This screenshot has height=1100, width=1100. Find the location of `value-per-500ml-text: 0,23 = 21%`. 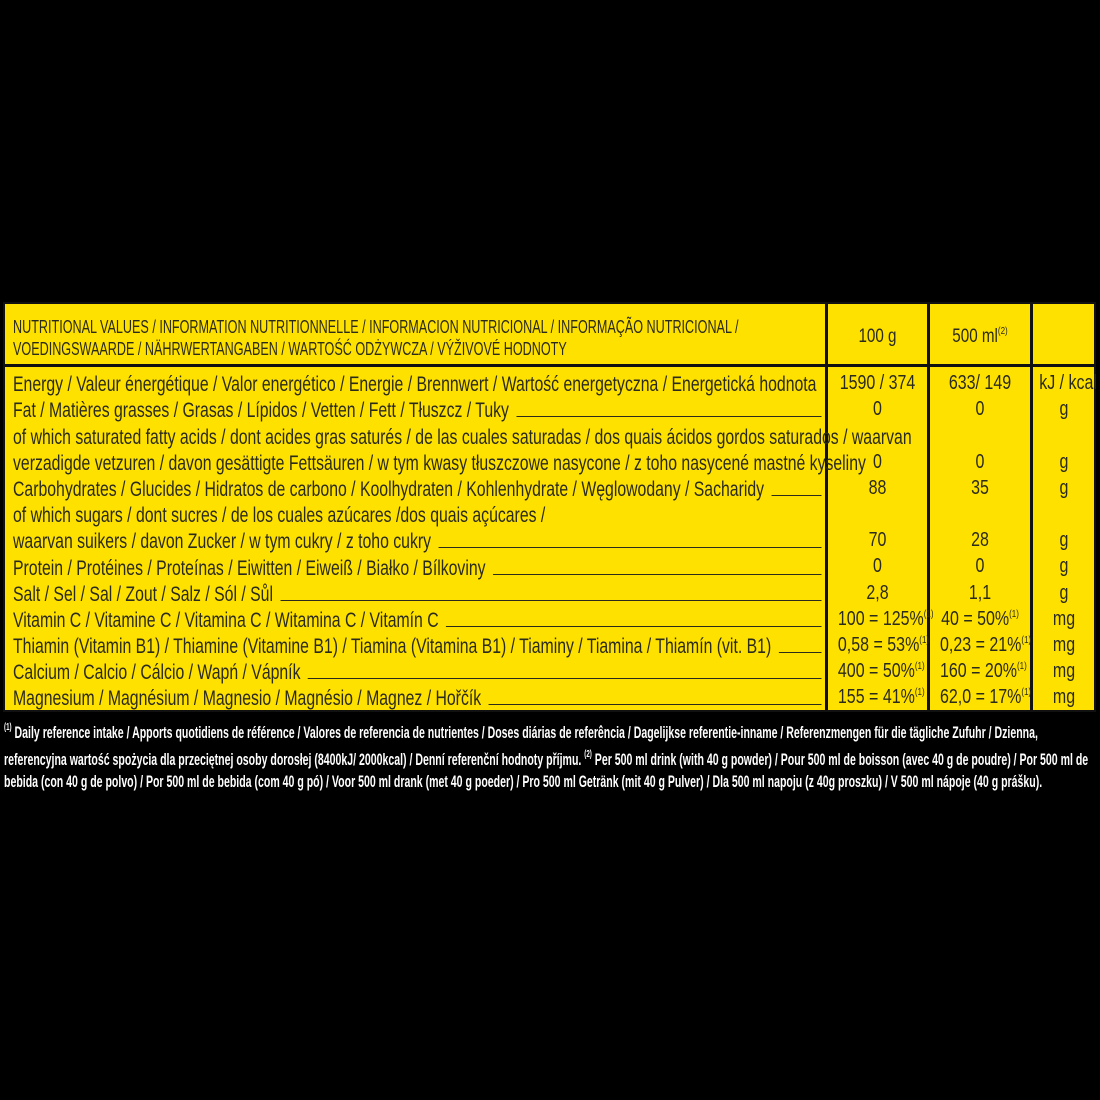

value-per-500ml-text: 0,23 = 21% is located at coordinates (981, 645).